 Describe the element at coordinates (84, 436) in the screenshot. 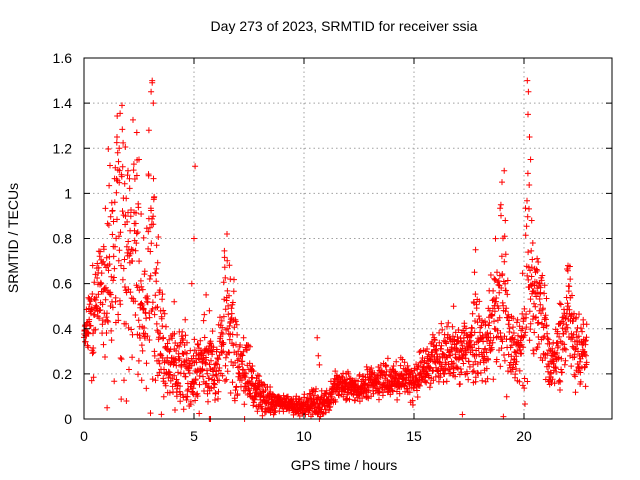

I see `x-tick-label: 0` at that location.